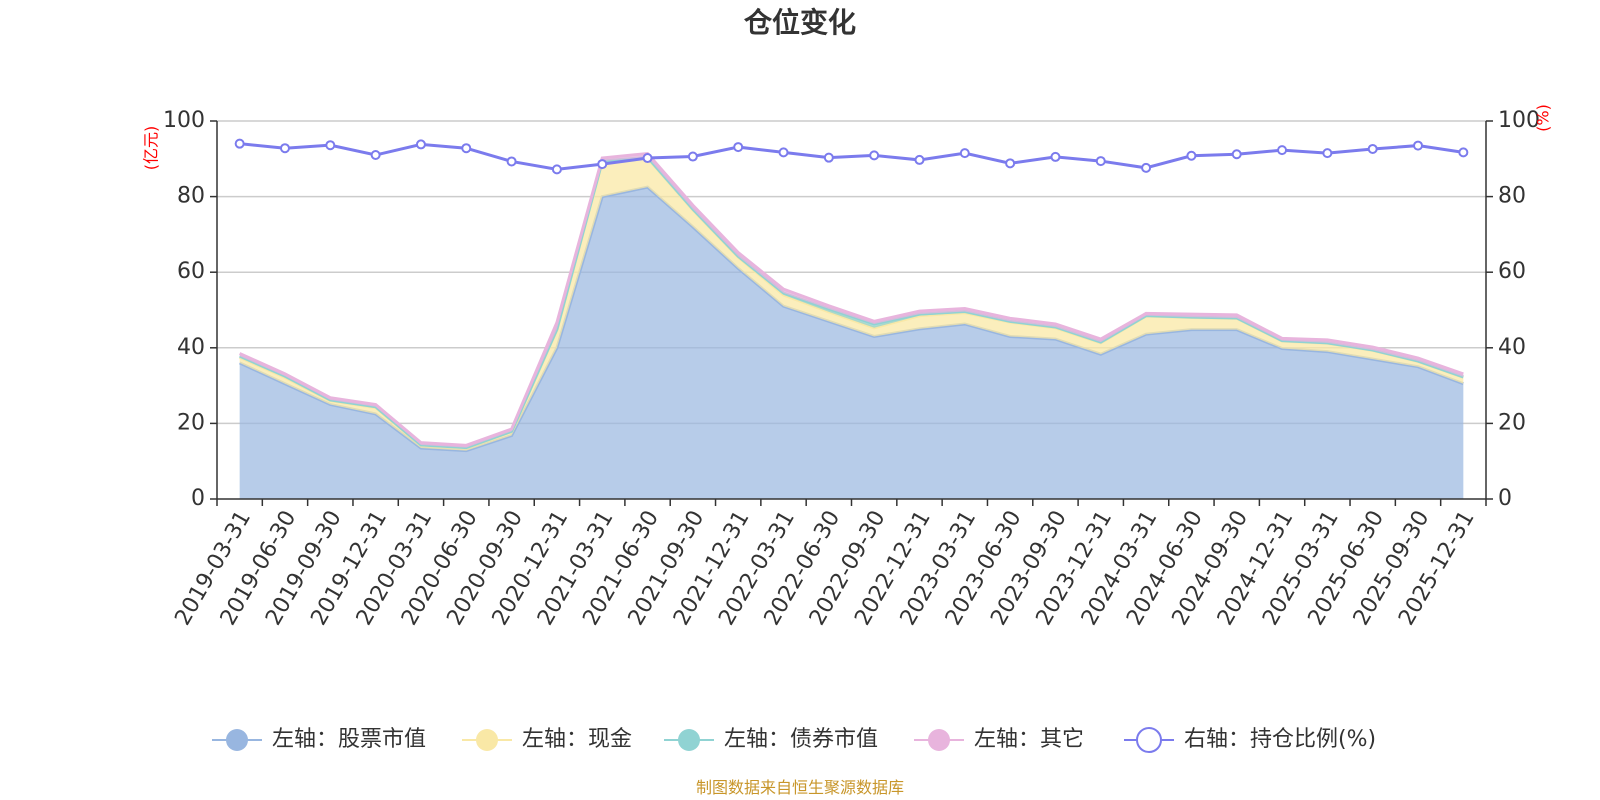 The height and width of the screenshot is (800, 1600). I want to click on right-tick-label: 100, so click(1519, 120).